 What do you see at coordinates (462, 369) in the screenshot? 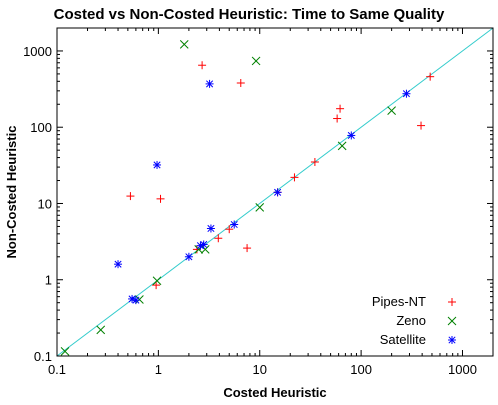
I see `x-tick-label: 1000` at bounding box center [462, 369].